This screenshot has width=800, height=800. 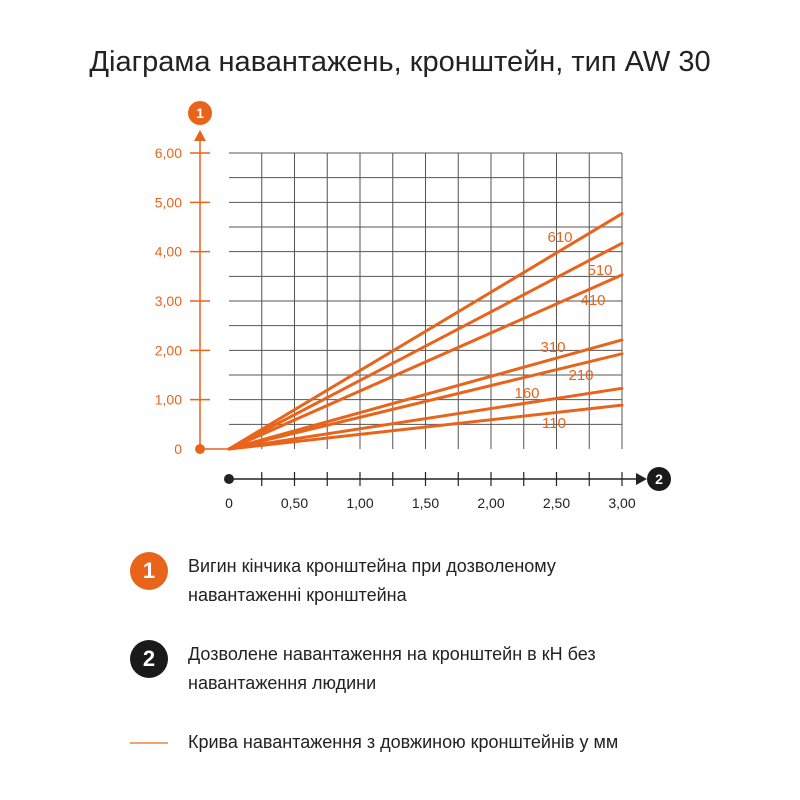 I want to click on x-tick-label: 3,00, so click(x=621, y=503).